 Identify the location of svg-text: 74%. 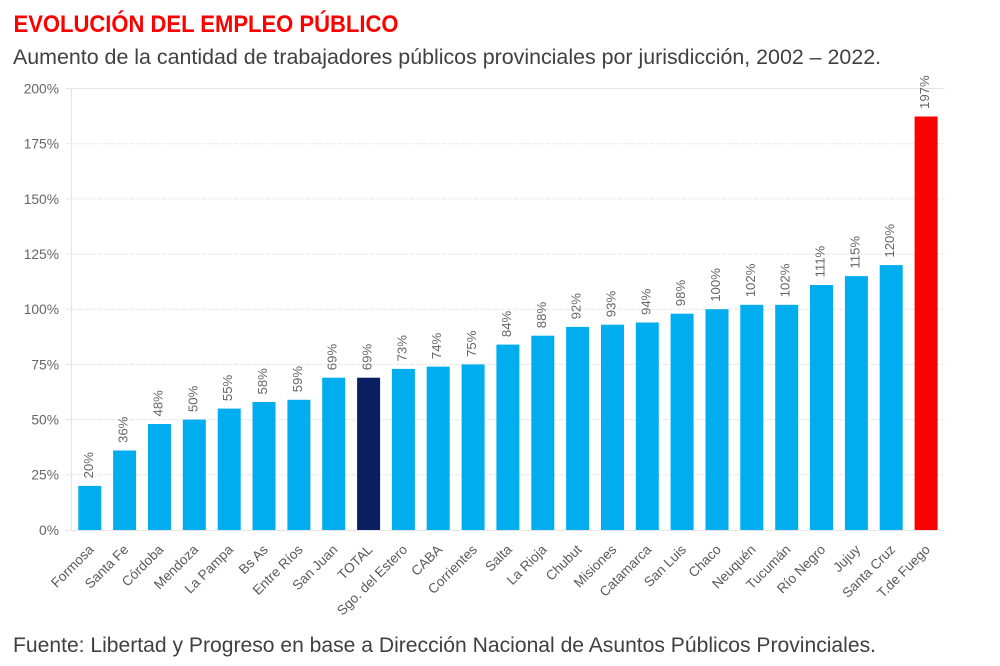
(436, 345).